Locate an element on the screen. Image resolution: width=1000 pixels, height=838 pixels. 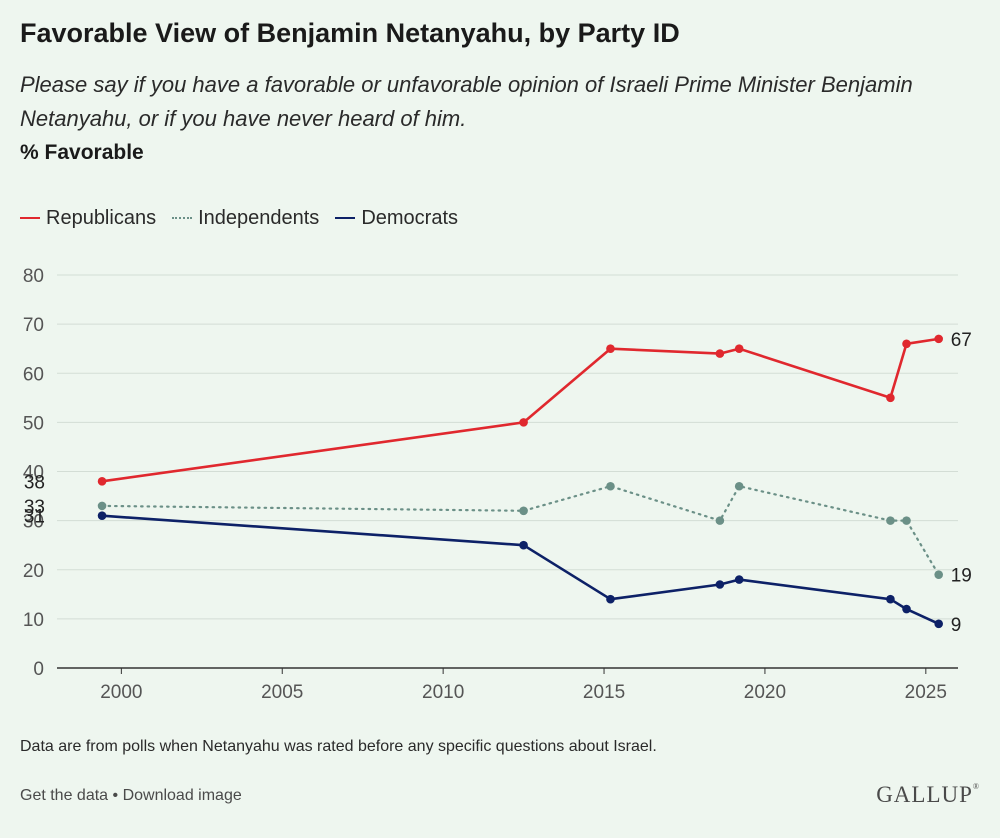
legend-swatch-democrats is located at coordinates (345, 218).